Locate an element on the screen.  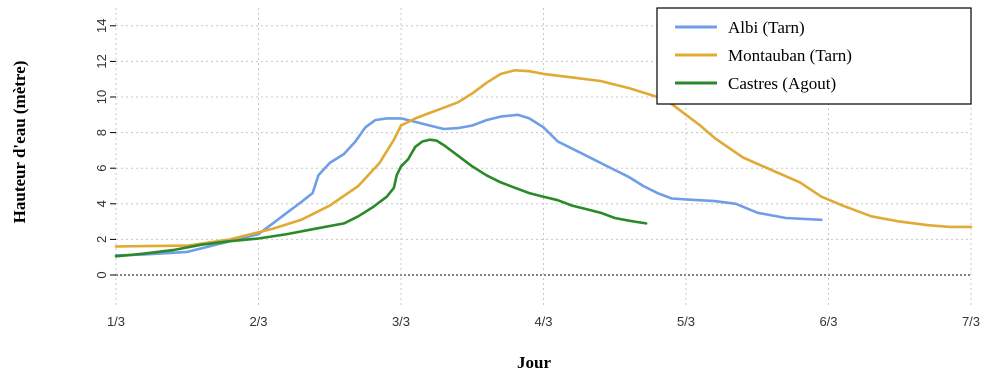
x-axis-ticks: 1/3 2/3 3/3 4/3 5/3 6/3 7/3 is located at coordinates (543, 321).